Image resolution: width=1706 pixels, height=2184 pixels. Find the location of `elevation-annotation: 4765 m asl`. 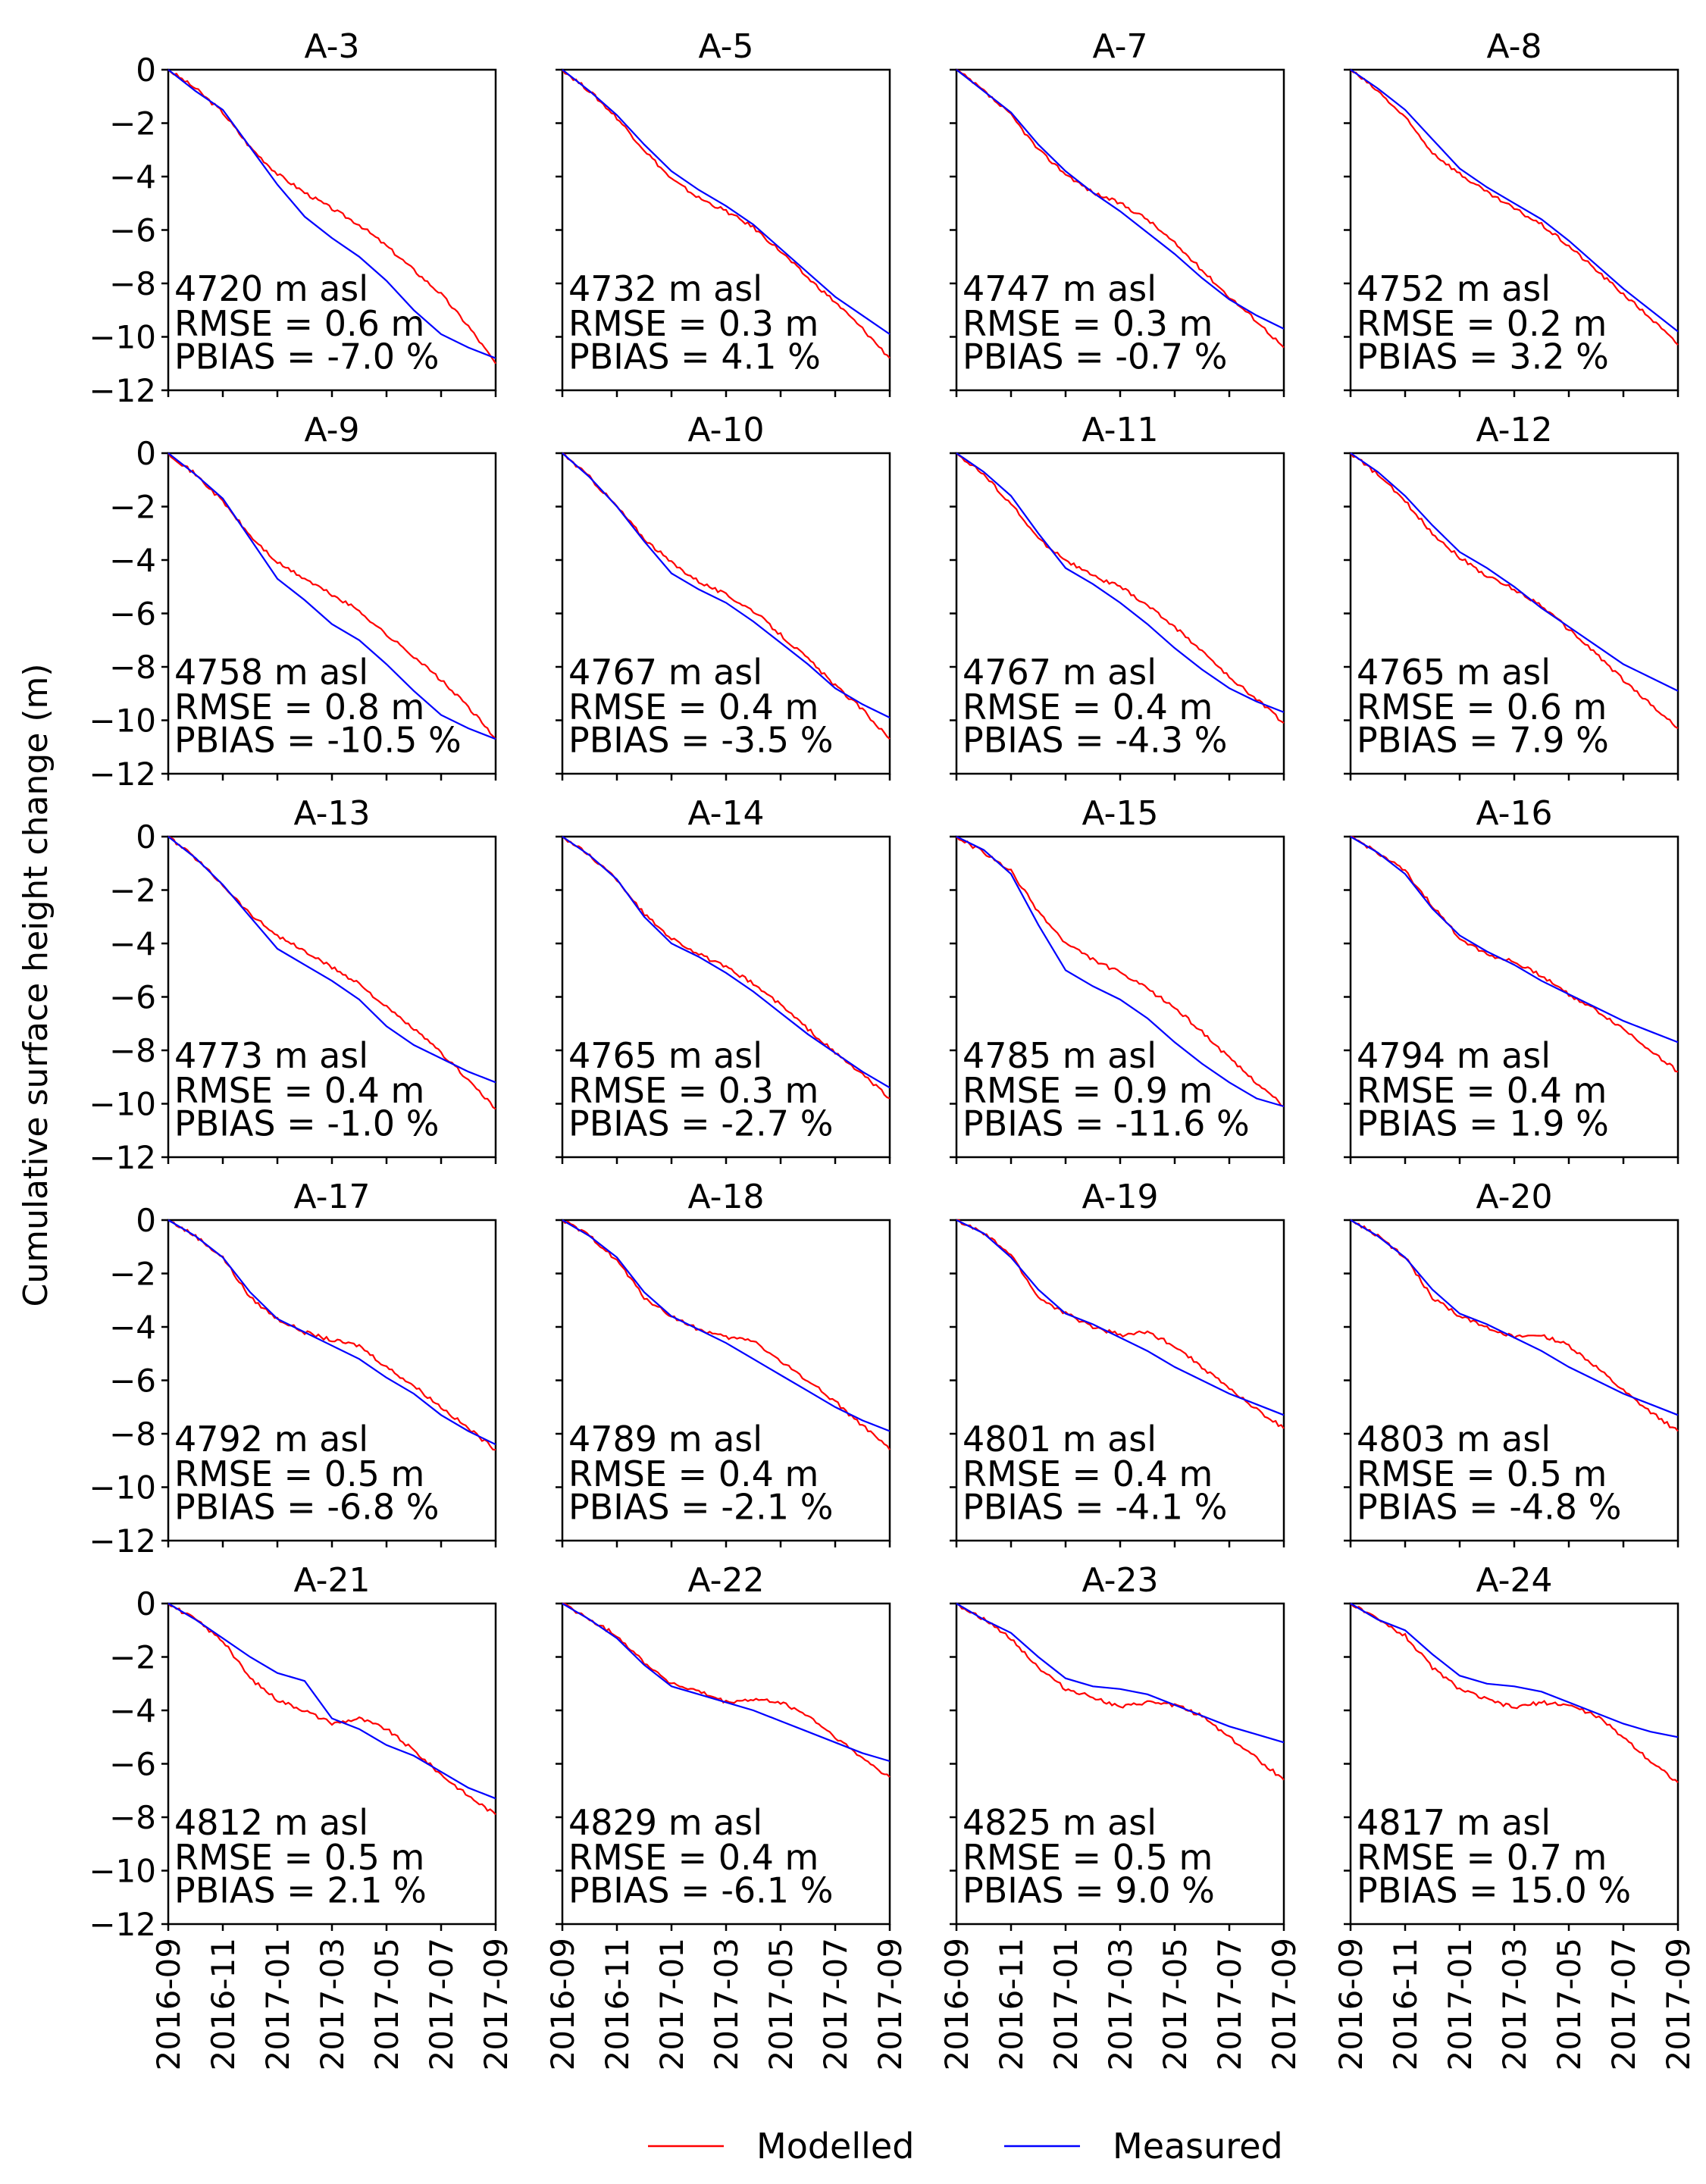

elevation-annotation: 4765 m asl is located at coordinates (1454, 672).